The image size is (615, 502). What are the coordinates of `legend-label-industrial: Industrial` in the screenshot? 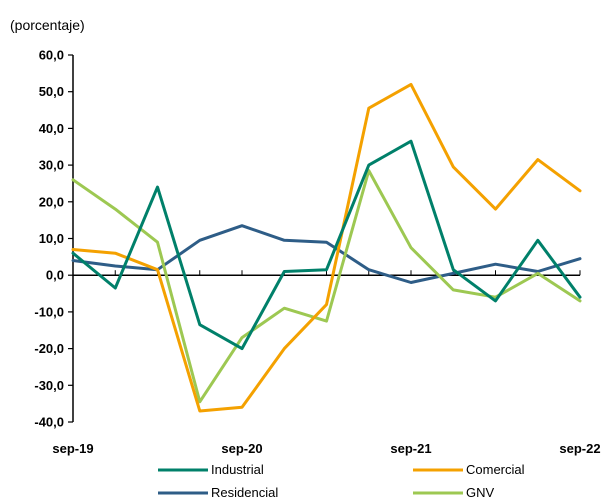 It's located at (237, 469).